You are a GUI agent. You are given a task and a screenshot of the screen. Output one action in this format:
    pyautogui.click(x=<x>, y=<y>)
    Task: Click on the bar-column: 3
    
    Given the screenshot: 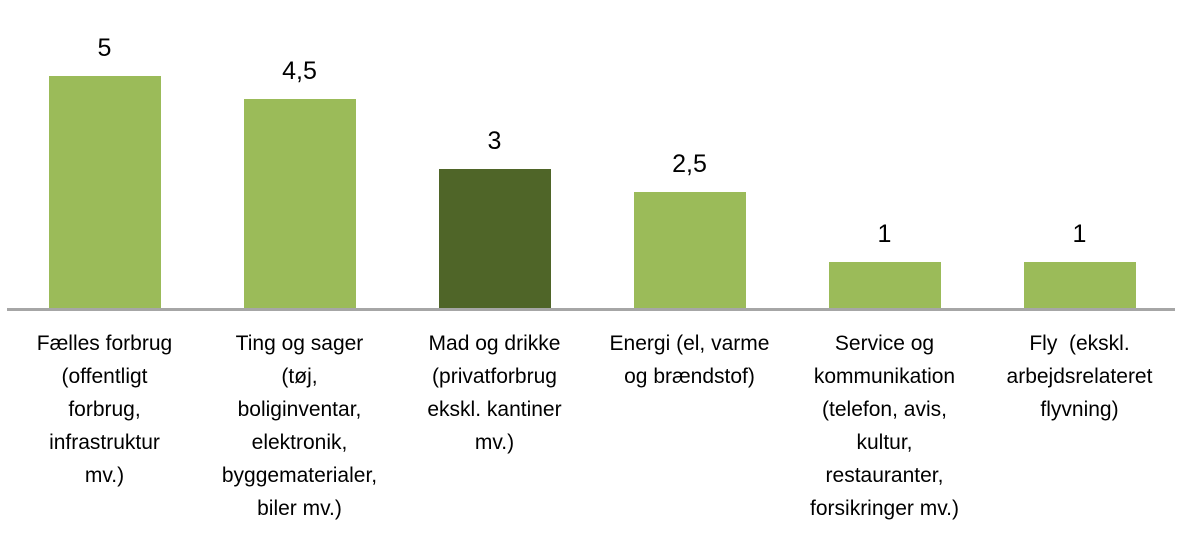 What is the action you would take?
    pyautogui.click(x=494, y=154)
    